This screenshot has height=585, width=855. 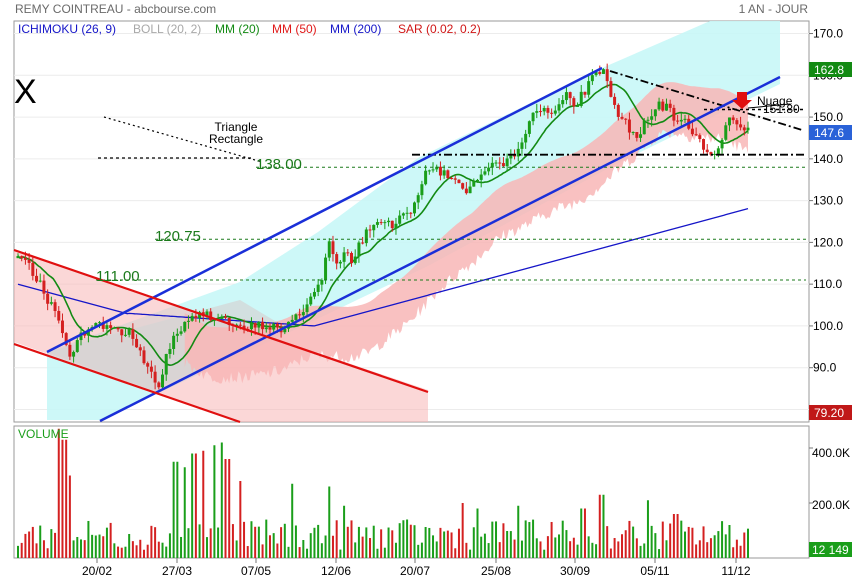 I want to click on annotation-triangle: Triangle, so click(x=236, y=127).